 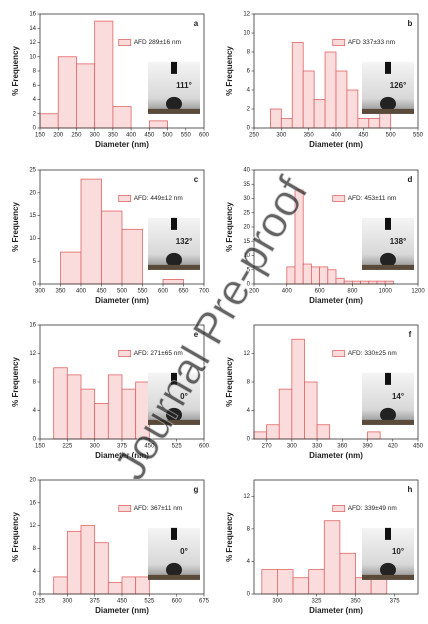 What do you see at coordinates (398, 396) in the screenshot?
I see `contact-angle: 14°` at bounding box center [398, 396].